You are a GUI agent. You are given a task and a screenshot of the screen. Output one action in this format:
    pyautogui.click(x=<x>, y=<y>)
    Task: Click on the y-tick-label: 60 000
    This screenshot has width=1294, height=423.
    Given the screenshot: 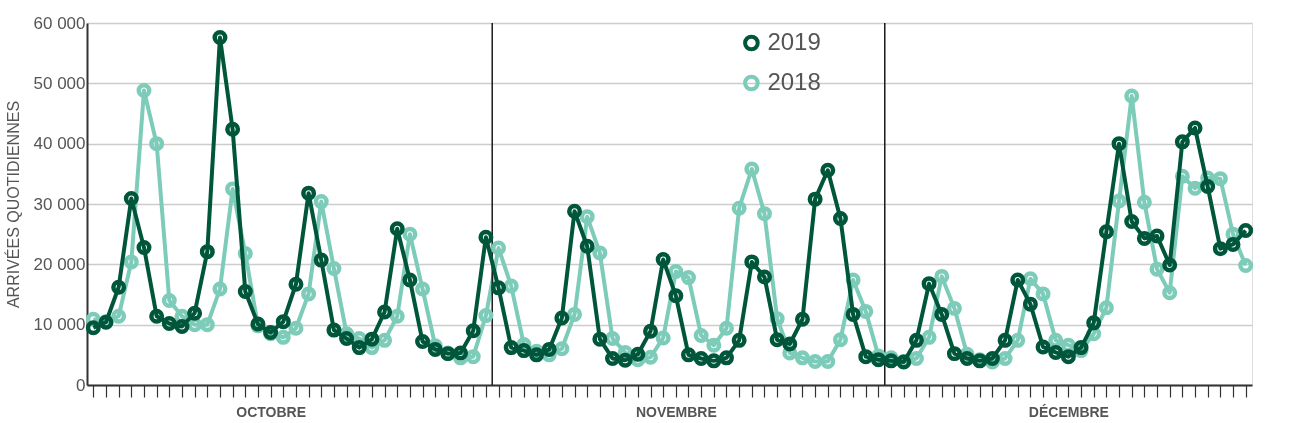 What is the action you would take?
    pyautogui.click(x=59, y=23)
    